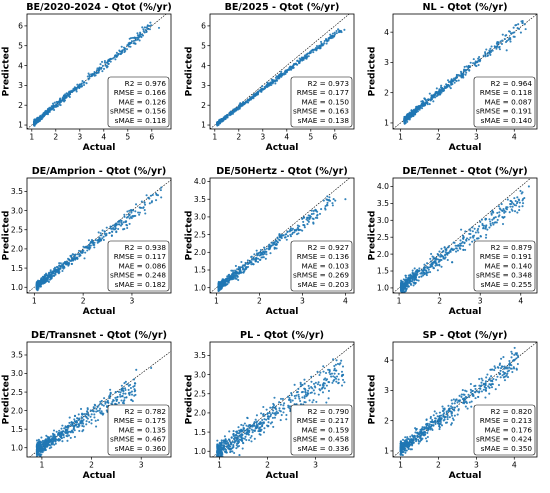 This screenshot has height=493, width=550. Describe the element at coordinates (151, 137) in the screenshot. I see `x-tick-label: 6` at that location.